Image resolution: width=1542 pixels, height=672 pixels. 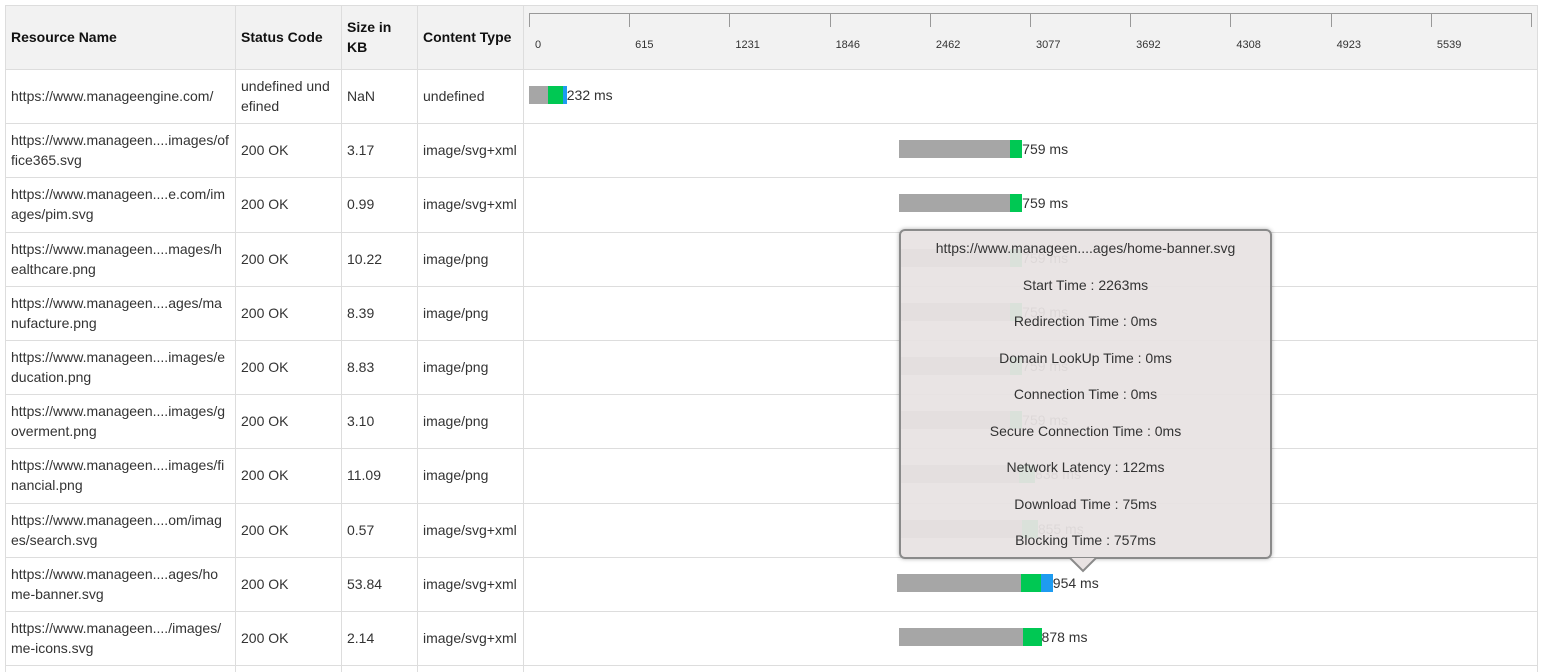 What do you see at coordinates (1349, 45) in the screenshot?
I see `axis-tick-label: 4923` at bounding box center [1349, 45].